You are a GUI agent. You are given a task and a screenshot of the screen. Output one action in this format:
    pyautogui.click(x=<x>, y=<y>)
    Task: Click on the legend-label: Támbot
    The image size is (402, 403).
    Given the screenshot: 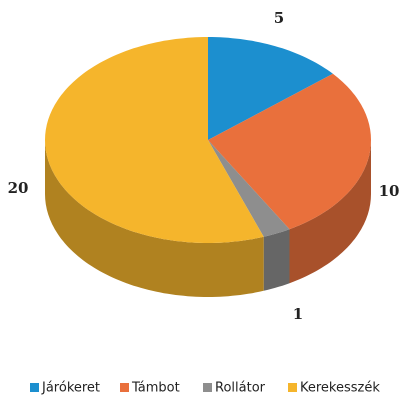 What is the action you would take?
    pyautogui.click(x=155, y=388)
    